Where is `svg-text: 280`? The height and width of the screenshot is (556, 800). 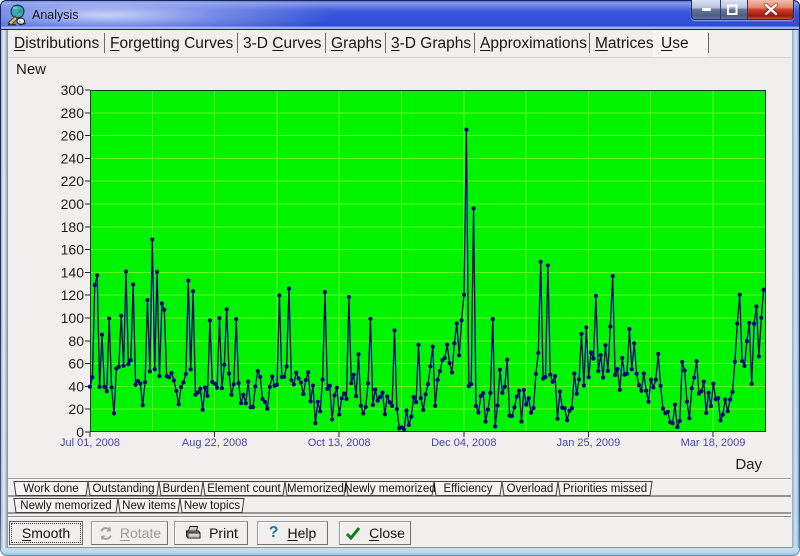
svg-text: 280 is located at coordinates (73, 113).